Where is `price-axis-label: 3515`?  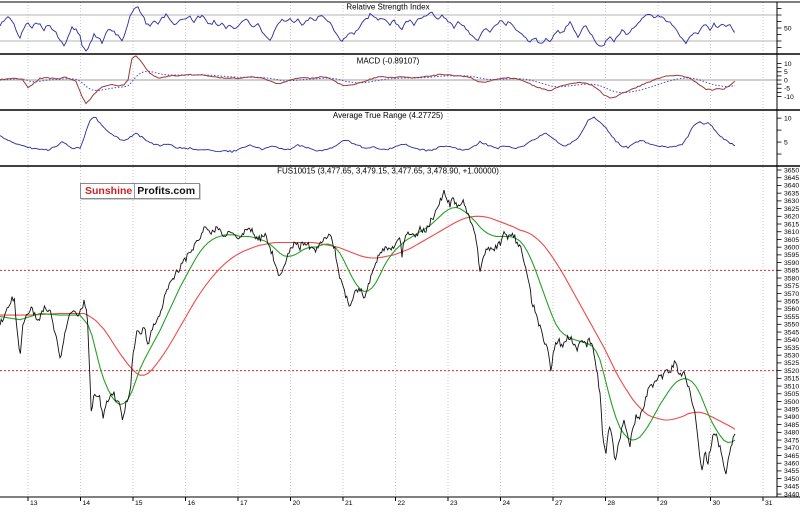
price-axis-label: 3515 is located at coordinates (791, 379).